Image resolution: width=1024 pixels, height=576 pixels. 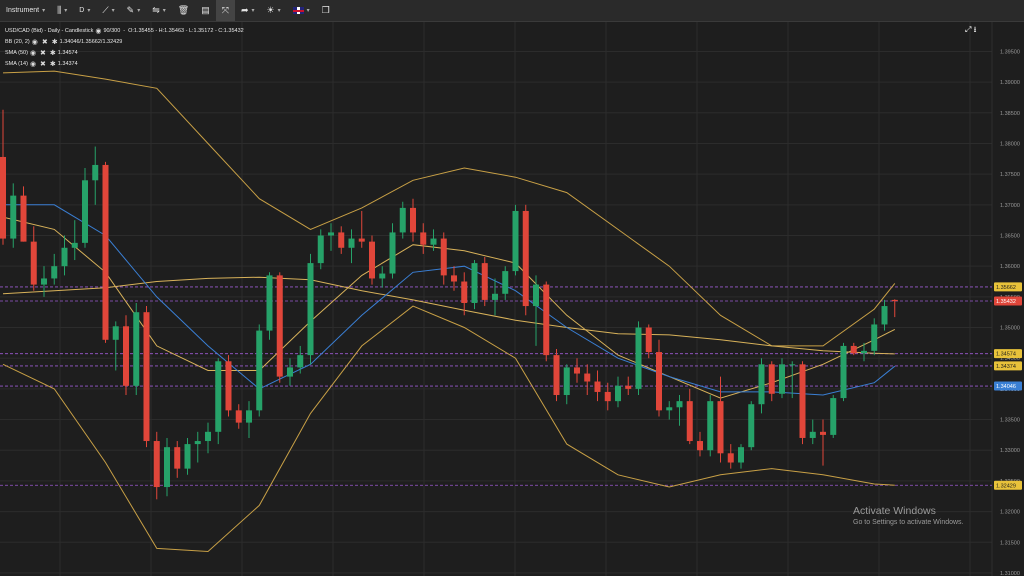 What do you see at coordinates (130, 10) in the screenshot?
I see `draw-icon: ✎` at bounding box center [130, 10].